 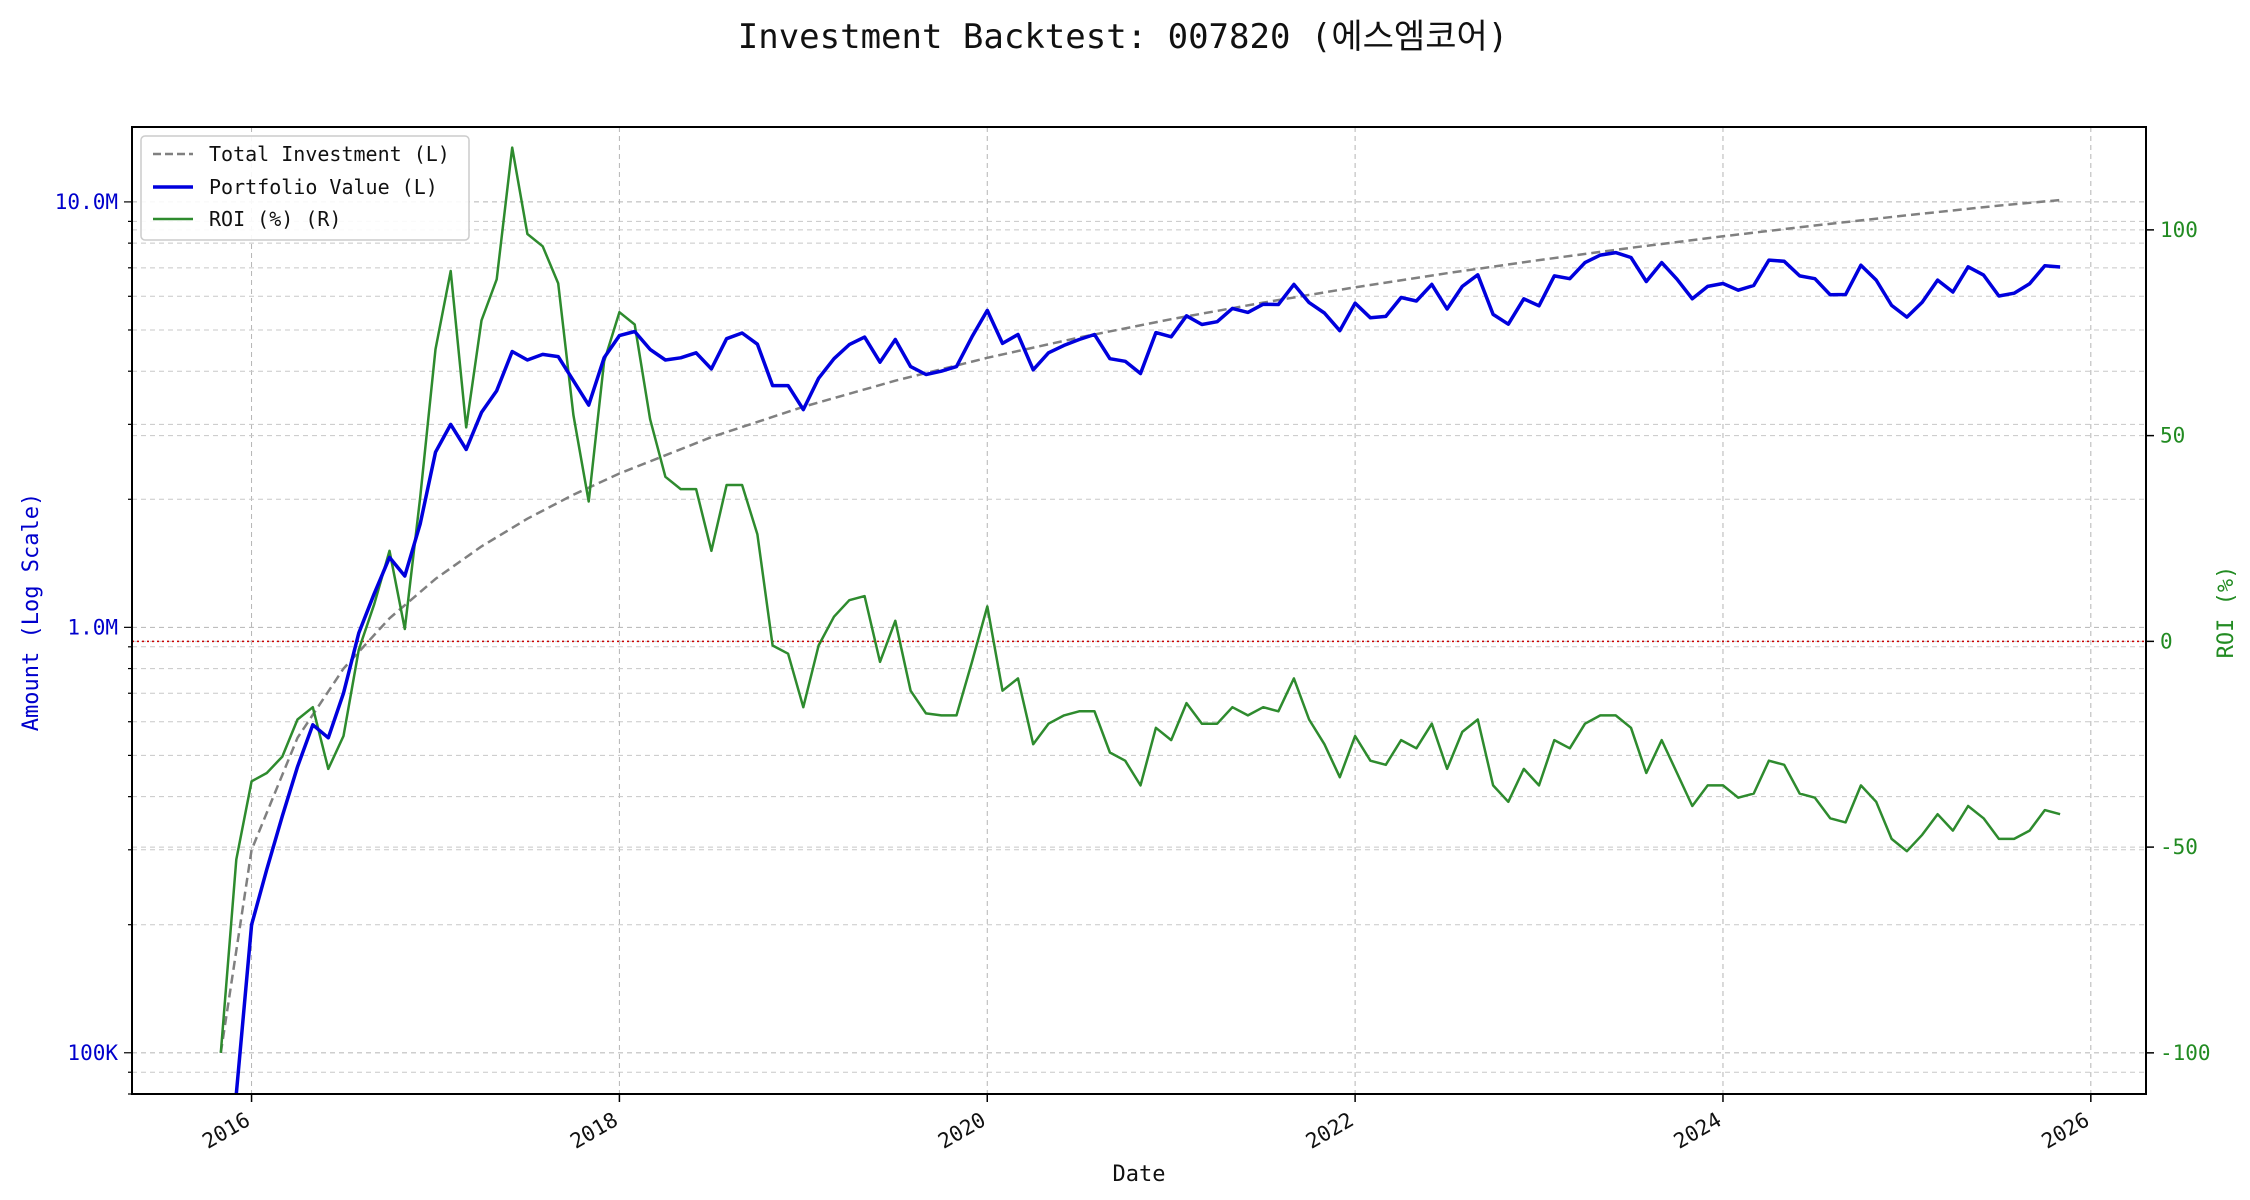 I want to click on y-axis-label-left: Amount (Log Scale), so click(x=31, y=612).